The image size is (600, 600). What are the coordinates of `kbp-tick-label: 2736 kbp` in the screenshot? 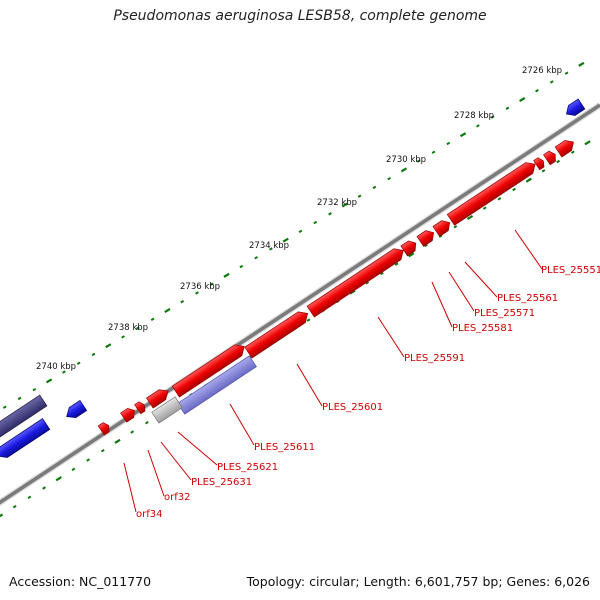 It's located at (200, 287).